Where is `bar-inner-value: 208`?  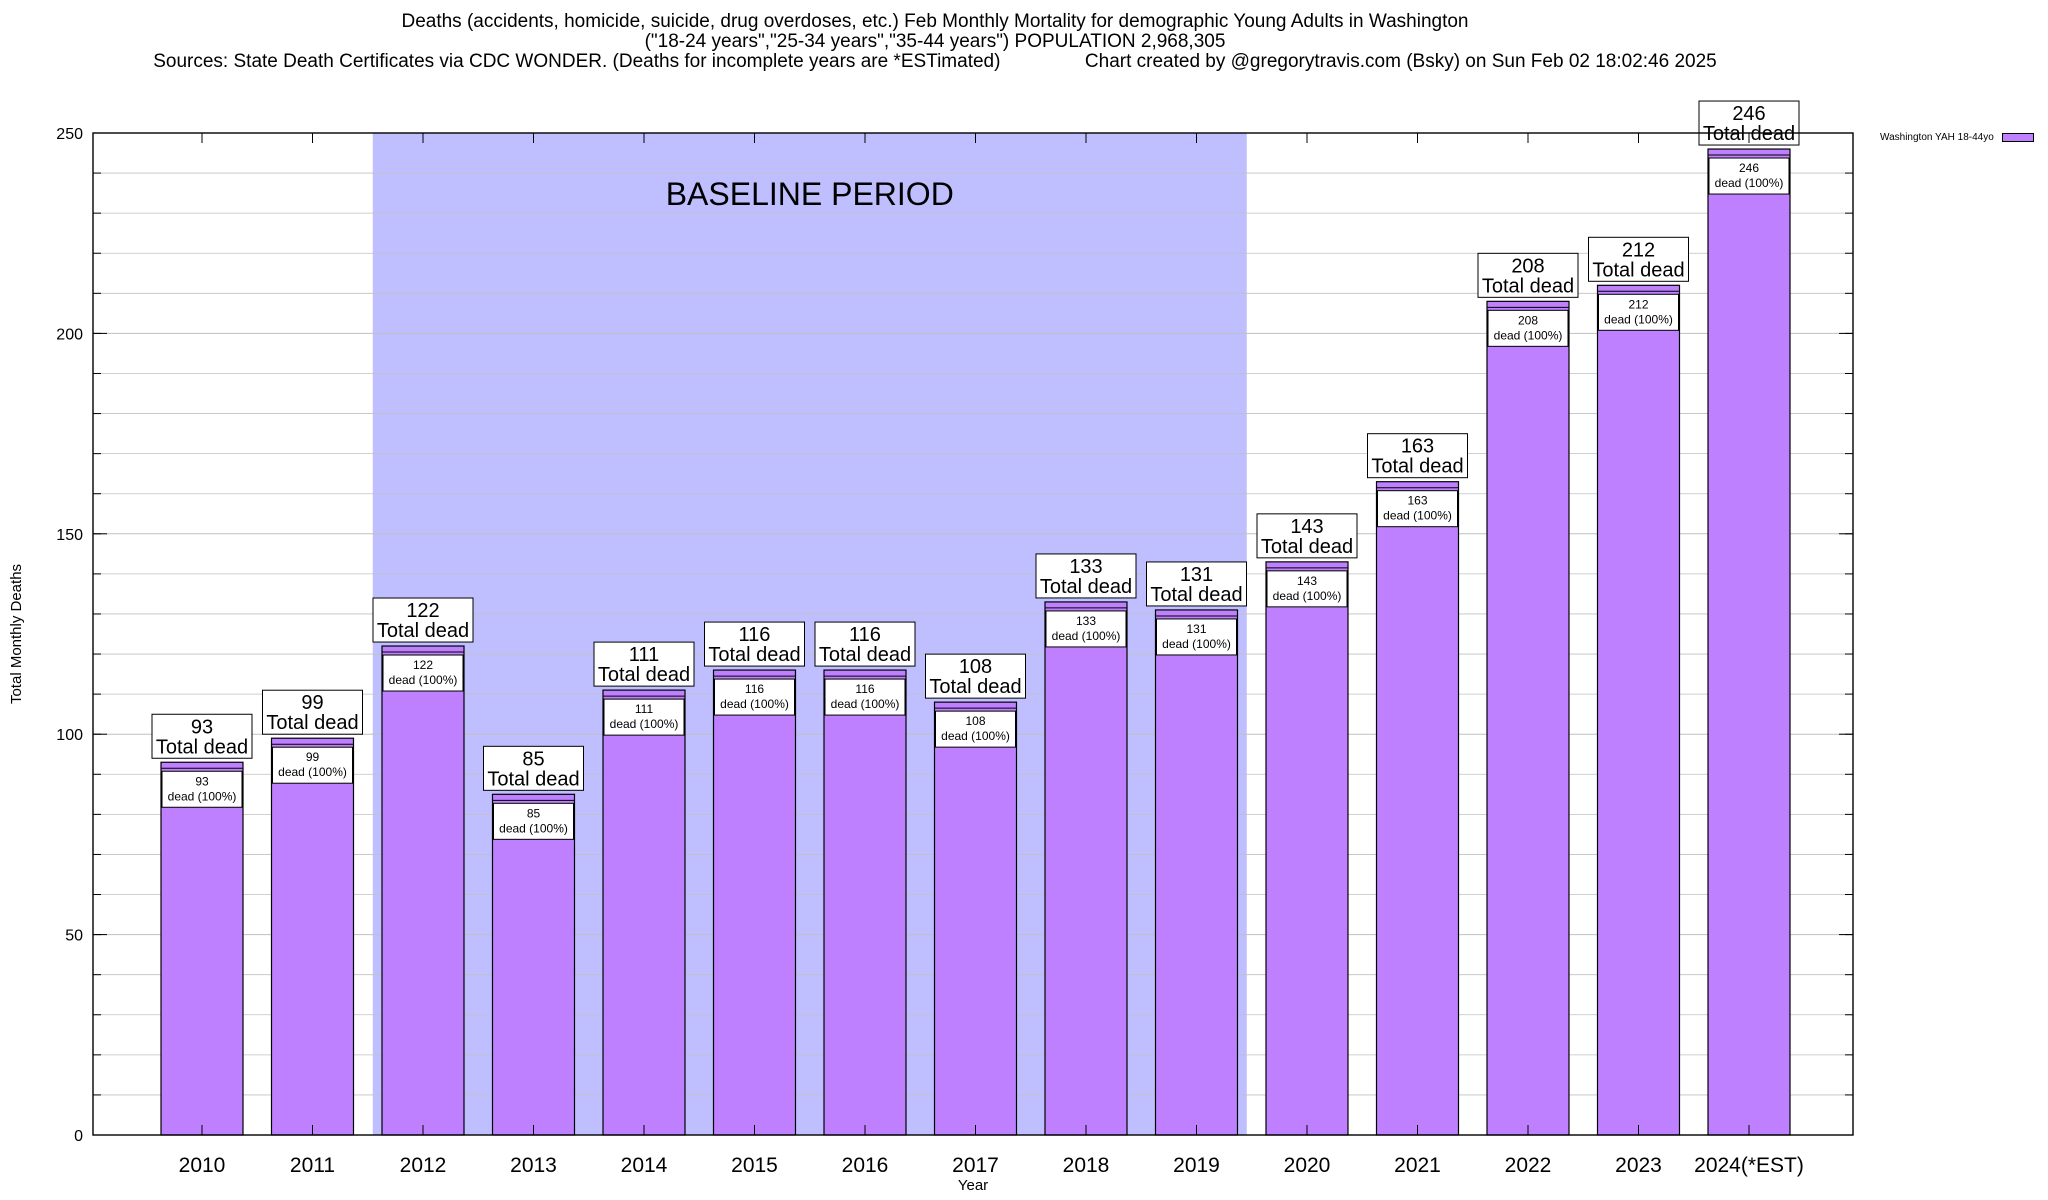
bar-inner-value: 208 is located at coordinates (1528, 320).